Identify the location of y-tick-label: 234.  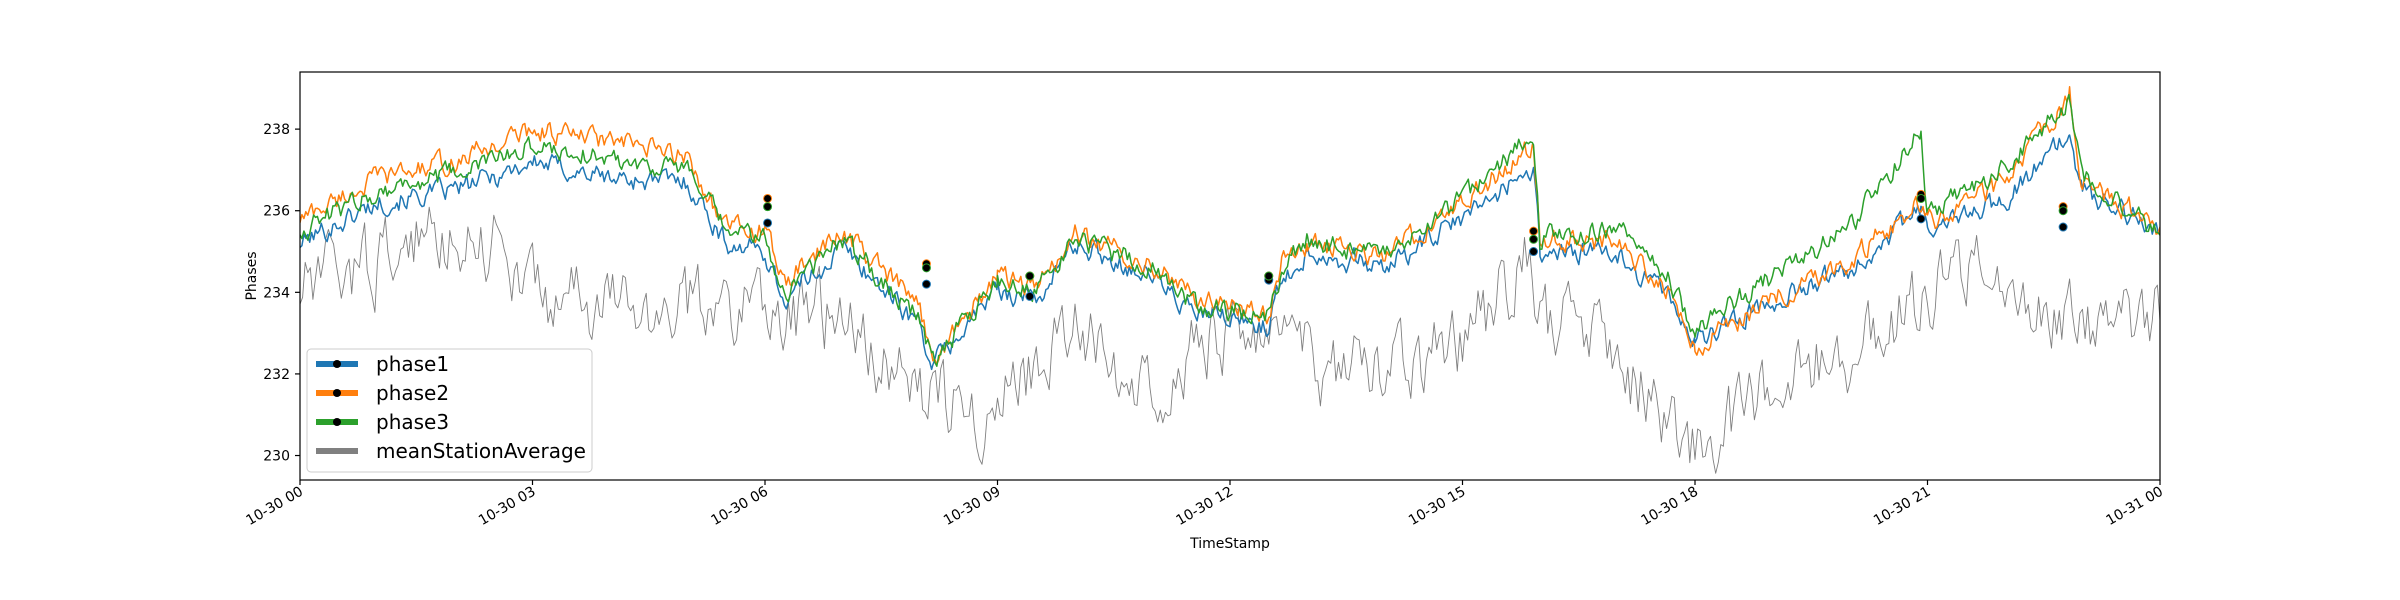
(276, 293).